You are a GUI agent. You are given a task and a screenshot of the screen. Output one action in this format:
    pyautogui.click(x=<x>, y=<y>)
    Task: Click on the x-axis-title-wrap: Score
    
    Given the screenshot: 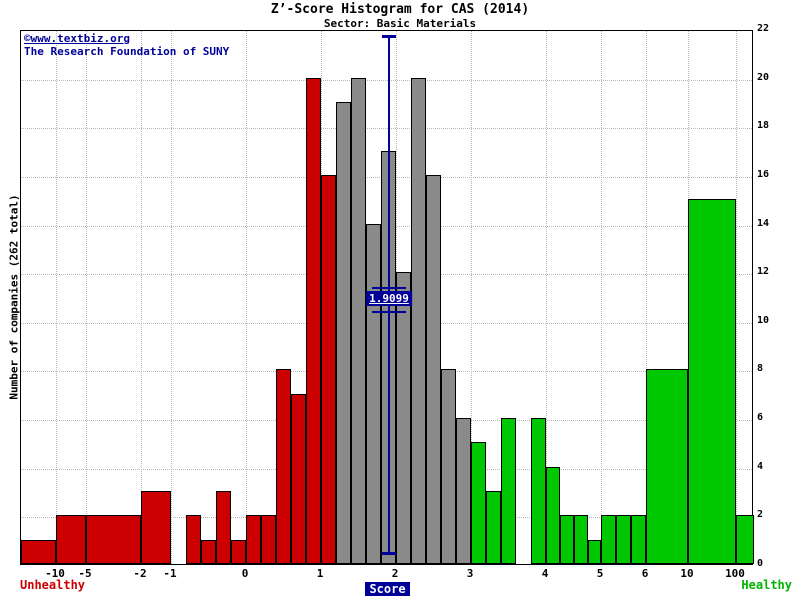 What is the action you would take?
    pyautogui.click(x=387, y=587)
    